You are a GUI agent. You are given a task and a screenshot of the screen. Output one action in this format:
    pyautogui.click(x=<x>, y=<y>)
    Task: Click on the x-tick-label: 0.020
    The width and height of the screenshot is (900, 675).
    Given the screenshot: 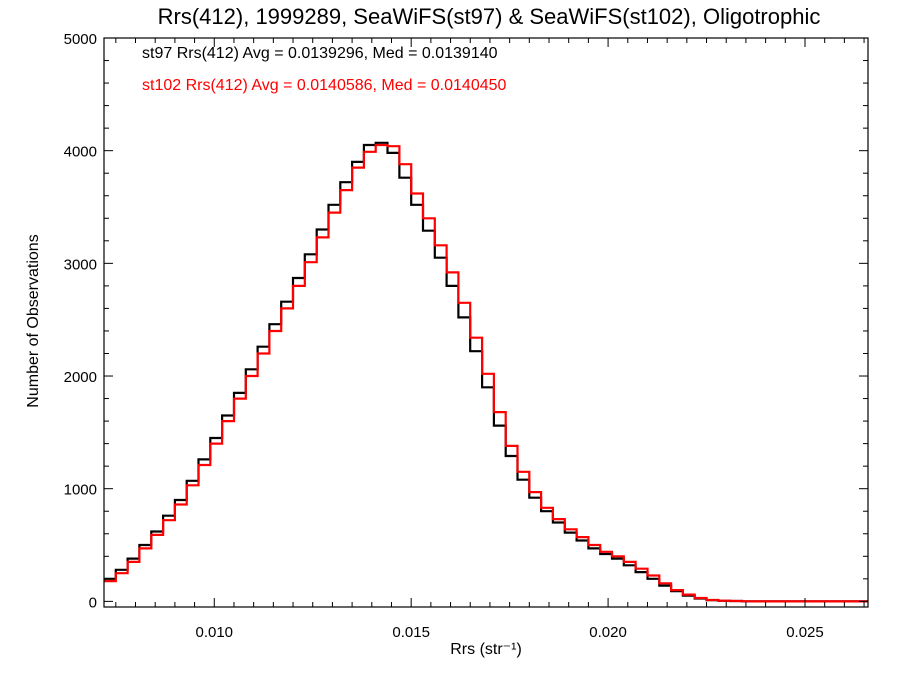 What is the action you would take?
    pyautogui.click(x=608, y=632)
    